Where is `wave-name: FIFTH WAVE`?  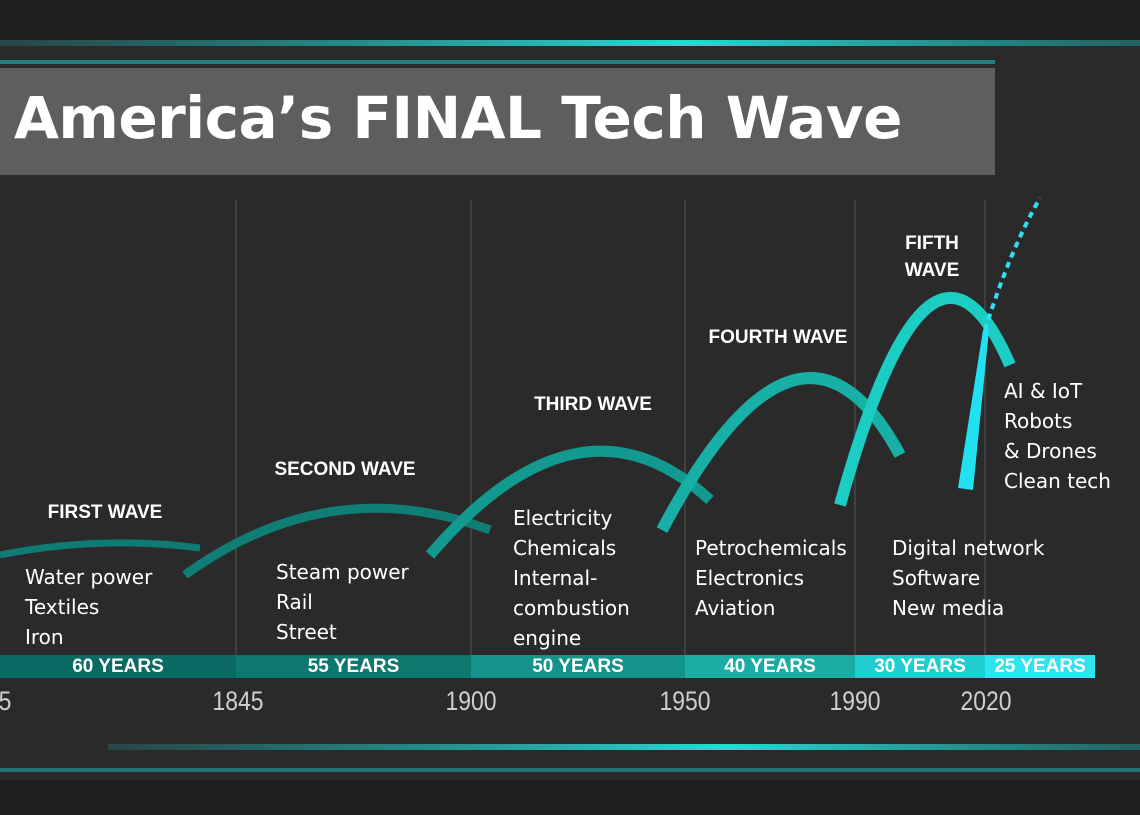
wave-name: FIFTH WAVE is located at coordinates (932, 257).